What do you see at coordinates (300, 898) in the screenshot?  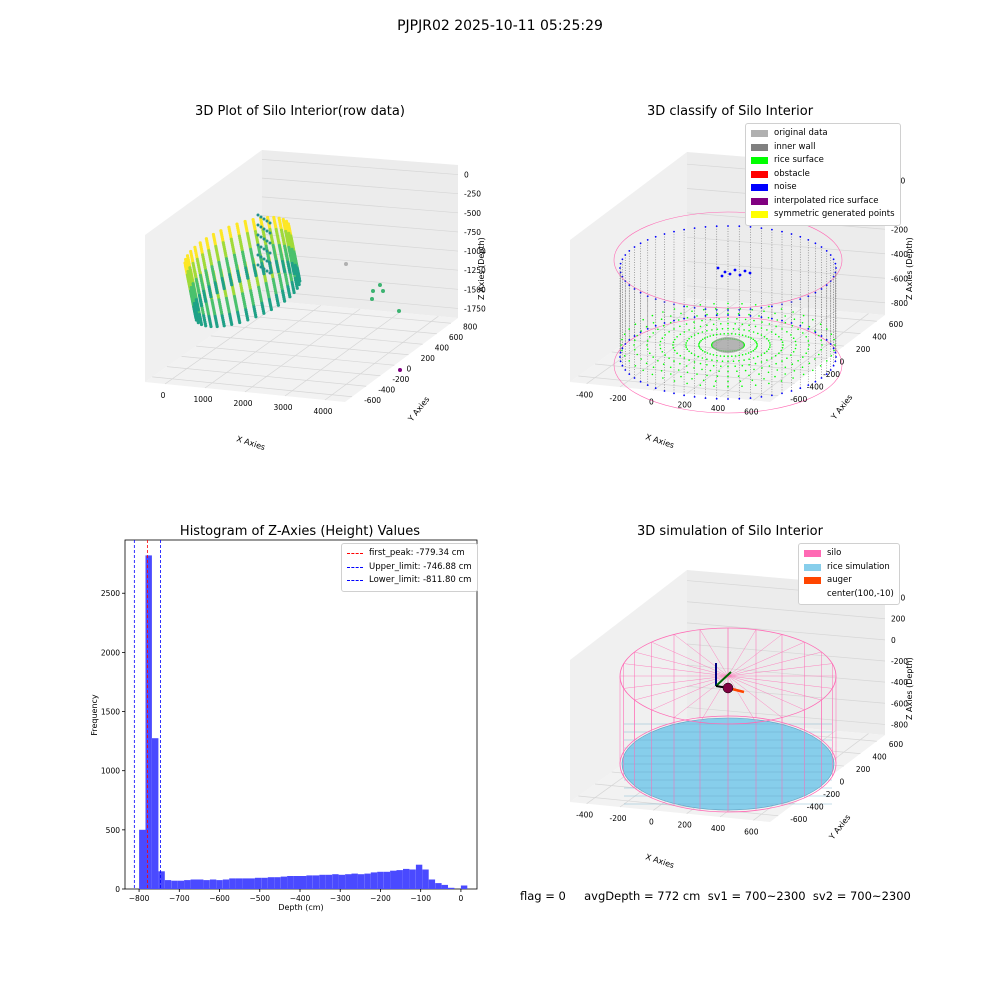 I see `x-tick-label: −400` at bounding box center [300, 898].